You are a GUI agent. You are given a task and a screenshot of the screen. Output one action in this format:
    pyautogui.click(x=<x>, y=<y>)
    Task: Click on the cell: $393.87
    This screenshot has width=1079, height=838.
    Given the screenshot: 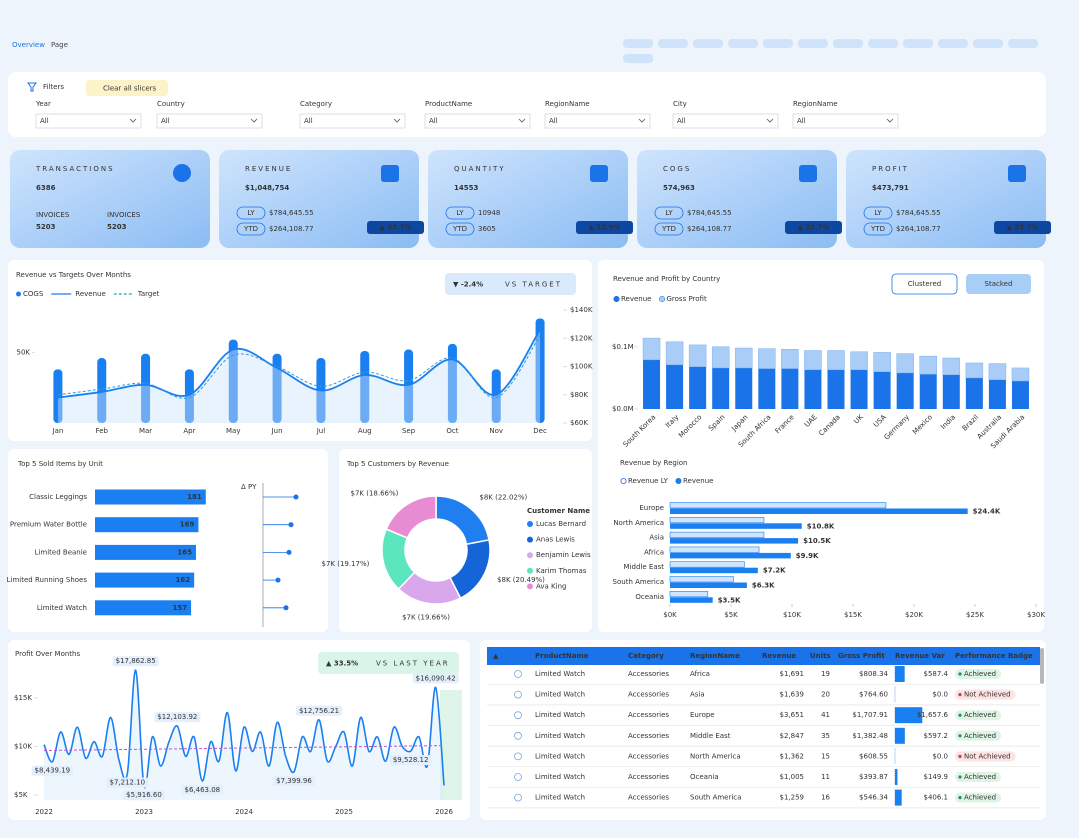 What is the action you would take?
    pyautogui.click(x=873, y=777)
    